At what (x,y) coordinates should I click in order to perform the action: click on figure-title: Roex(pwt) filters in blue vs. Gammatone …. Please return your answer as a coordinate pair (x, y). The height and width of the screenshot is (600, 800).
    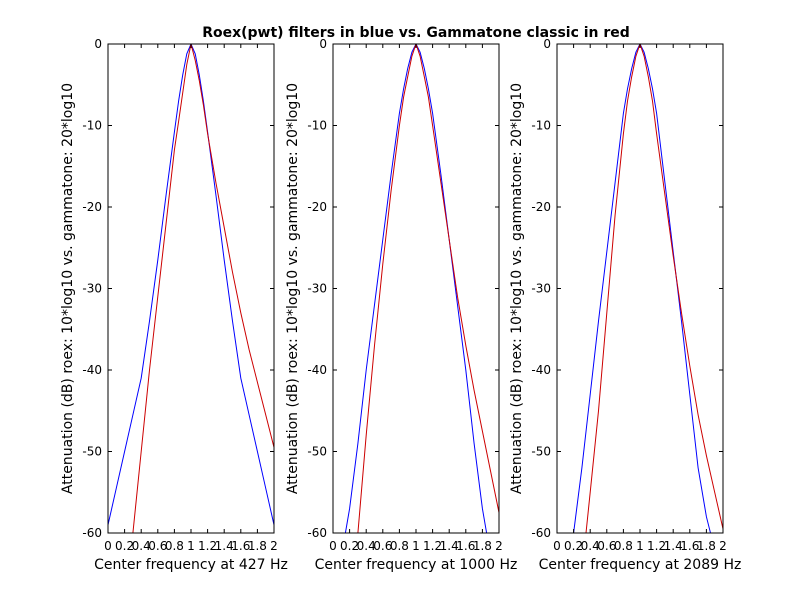
    Looking at the image, I should click on (416, 33).